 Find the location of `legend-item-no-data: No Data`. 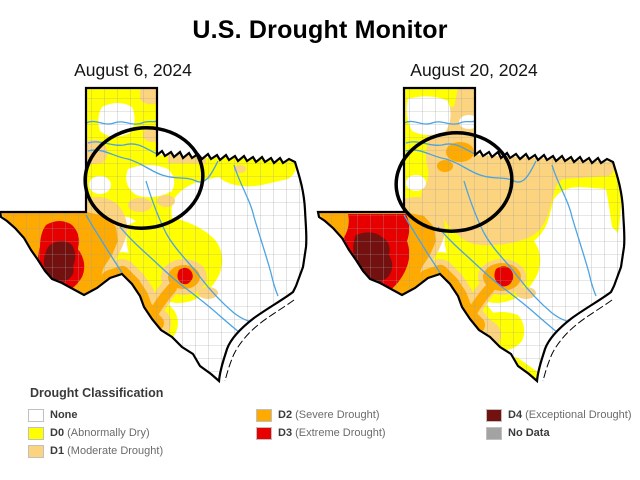

legend-item-no-data: No Data is located at coordinates (559, 433).